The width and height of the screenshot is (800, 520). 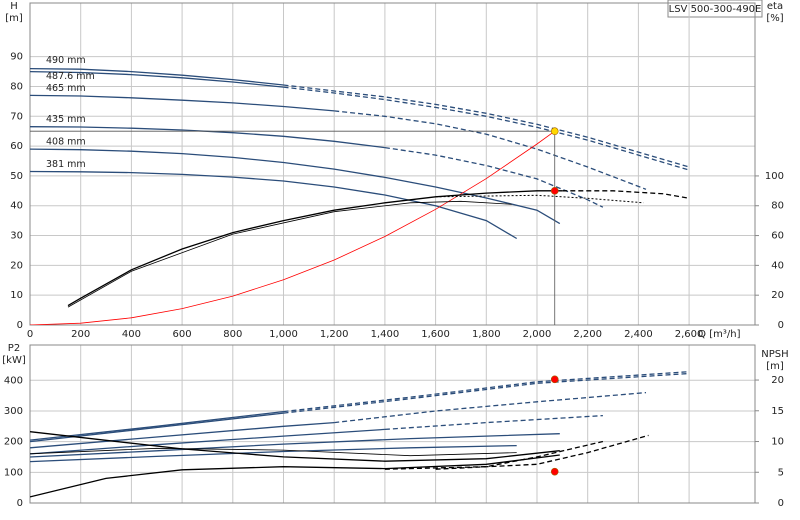 What do you see at coordinates (689, 334) in the screenshot?
I see `x-tick-label: 2,600` at bounding box center [689, 334].